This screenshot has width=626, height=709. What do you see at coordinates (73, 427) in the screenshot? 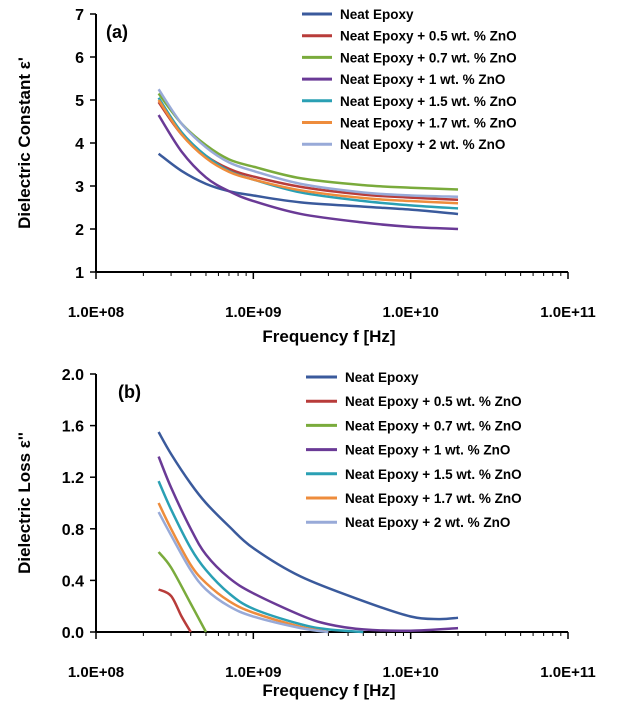
I see `y-tick-label: 1.6` at bounding box center [73, 427].